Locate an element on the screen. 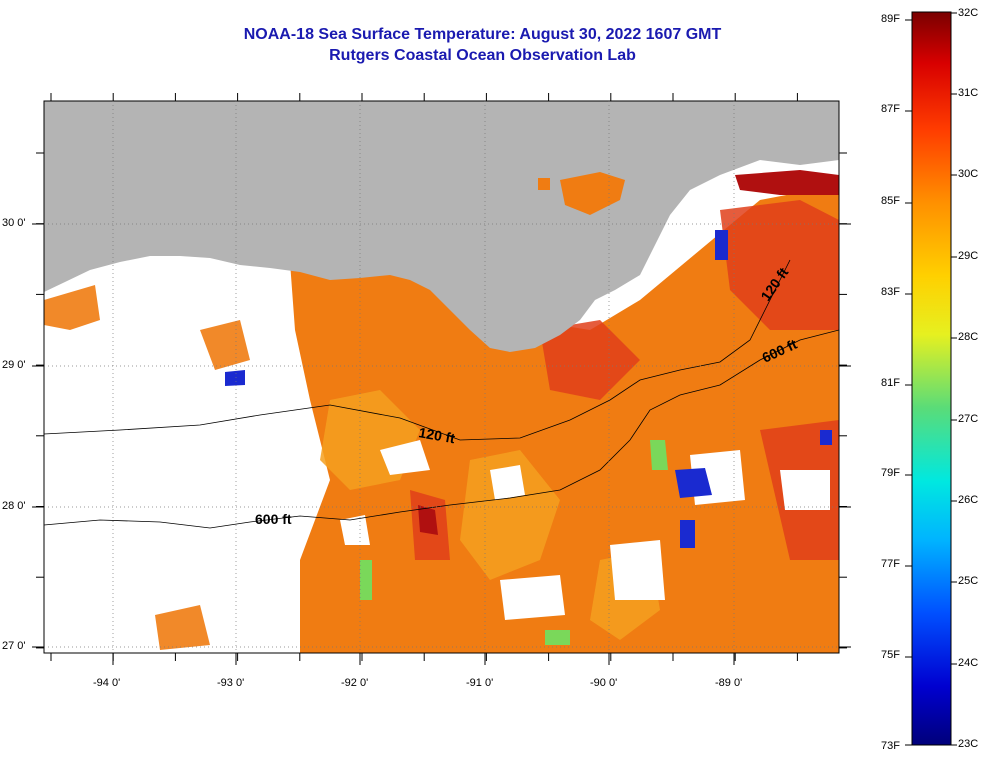 The image size is (992, 761). lon-label-93: -93 0' is located at coordinates (231, 683).